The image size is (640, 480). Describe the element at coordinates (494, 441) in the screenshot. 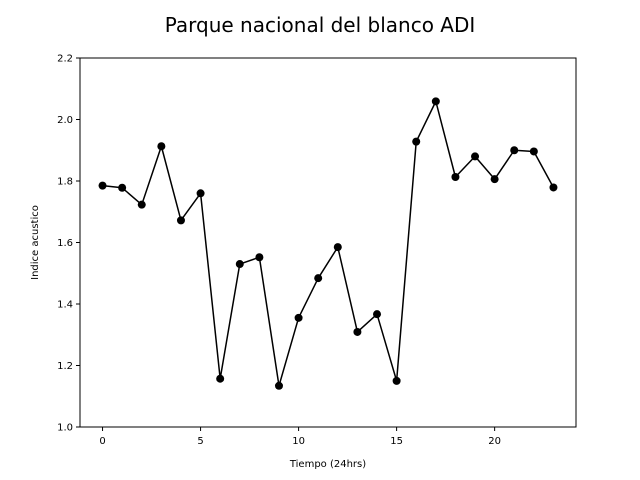

I see `x-tick-label: 20` at that location.